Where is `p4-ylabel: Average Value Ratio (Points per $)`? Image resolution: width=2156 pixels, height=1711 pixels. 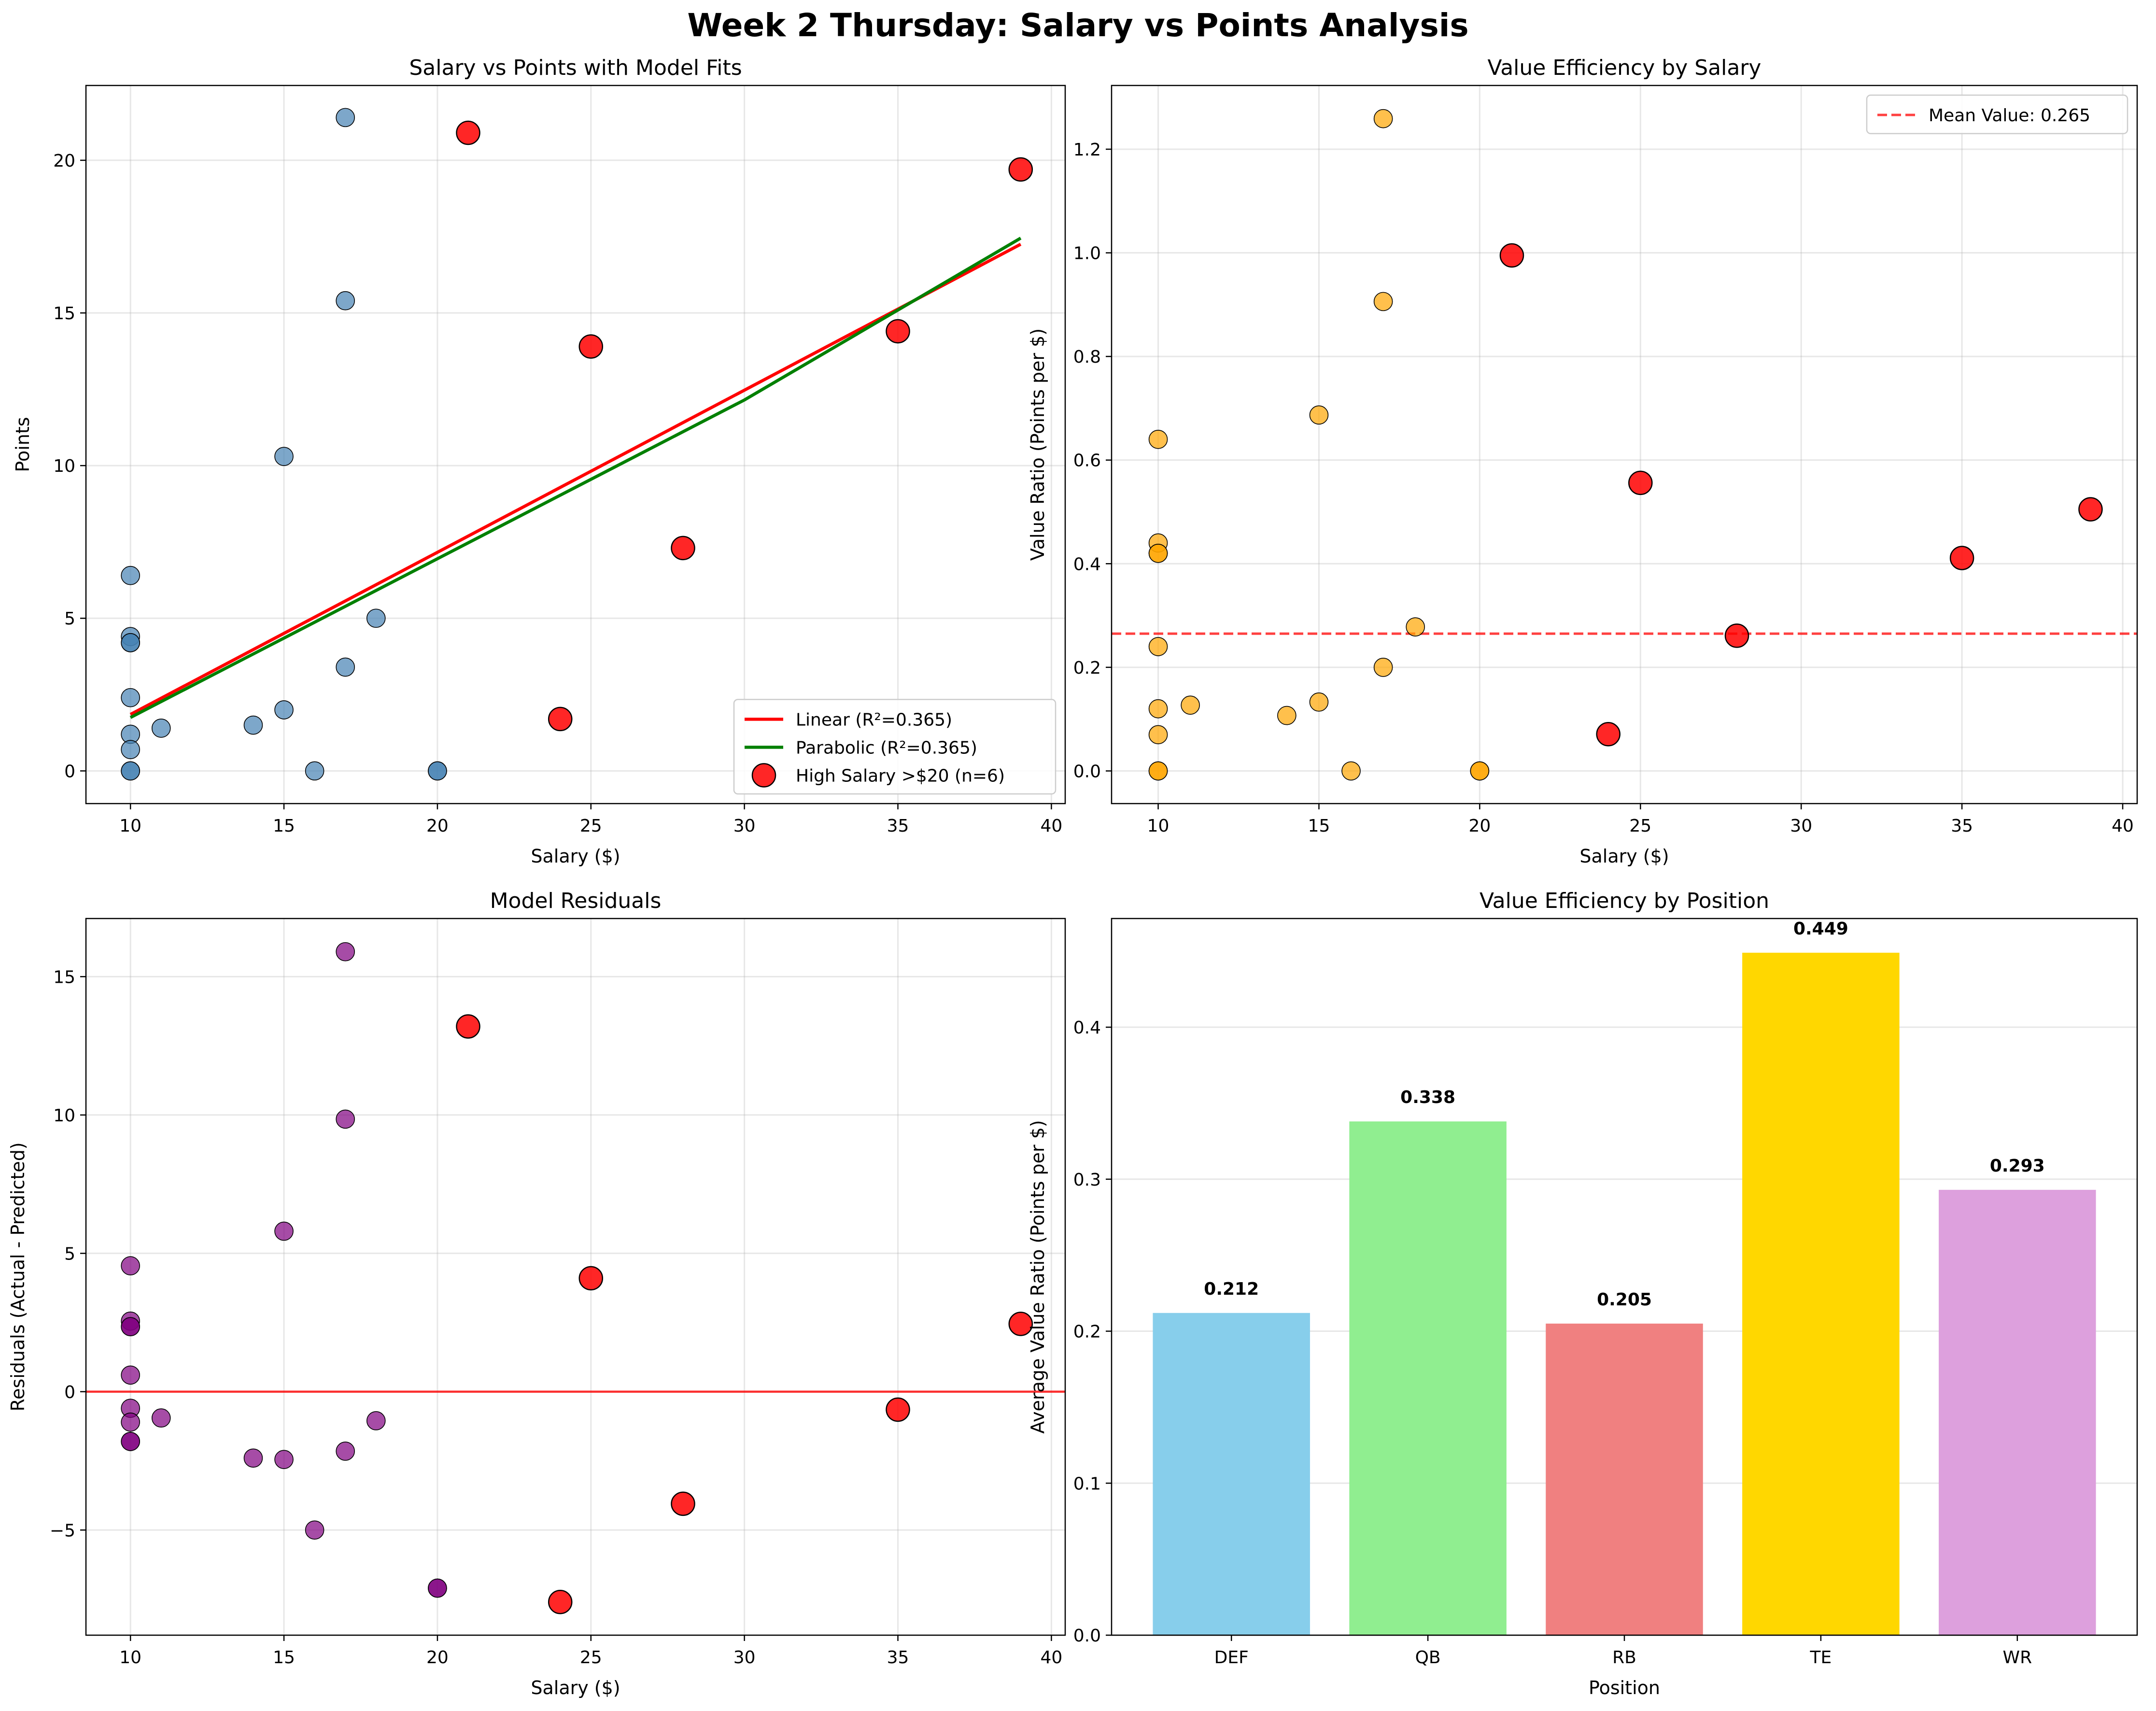
p4-ylabel: Average Value Ratio (Points per $) is located at coordinates (1037, 1276).